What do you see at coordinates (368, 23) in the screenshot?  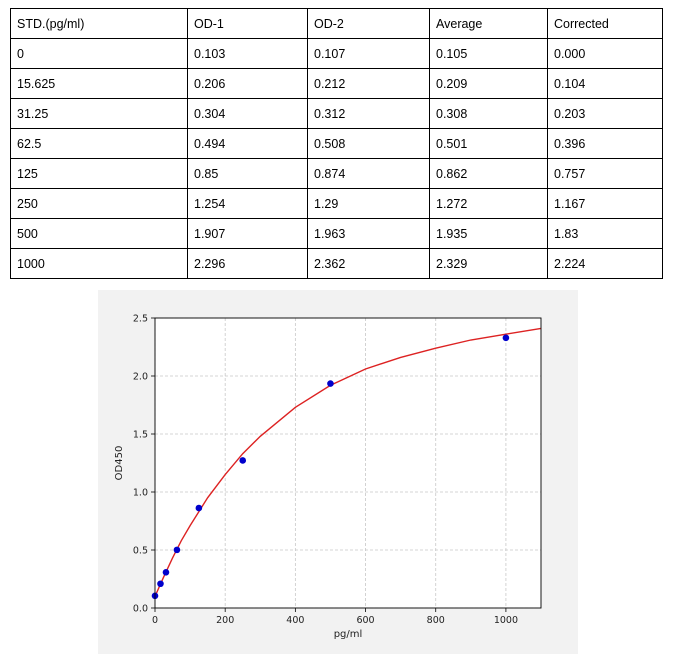 I see `header-od-2: OD-2` at bounding box center [368, 23].